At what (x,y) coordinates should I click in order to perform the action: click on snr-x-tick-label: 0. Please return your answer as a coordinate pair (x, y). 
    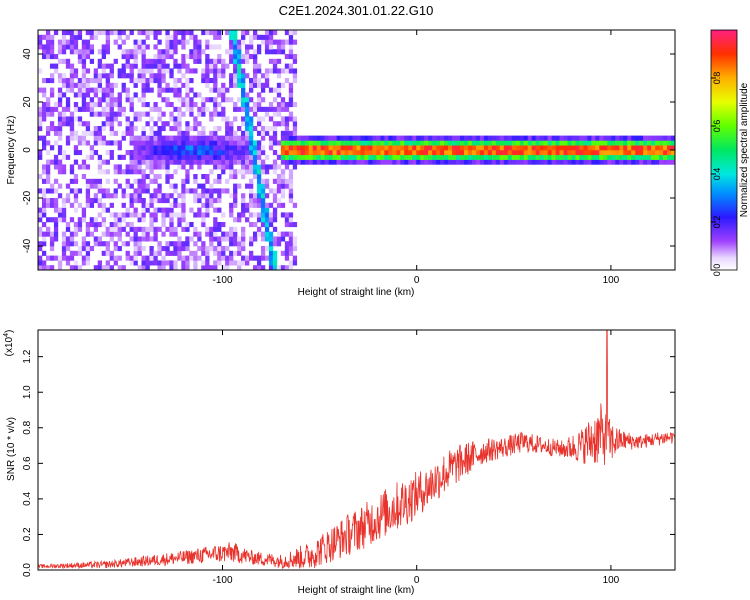
    Looking at the image, I should click on (417, 580).